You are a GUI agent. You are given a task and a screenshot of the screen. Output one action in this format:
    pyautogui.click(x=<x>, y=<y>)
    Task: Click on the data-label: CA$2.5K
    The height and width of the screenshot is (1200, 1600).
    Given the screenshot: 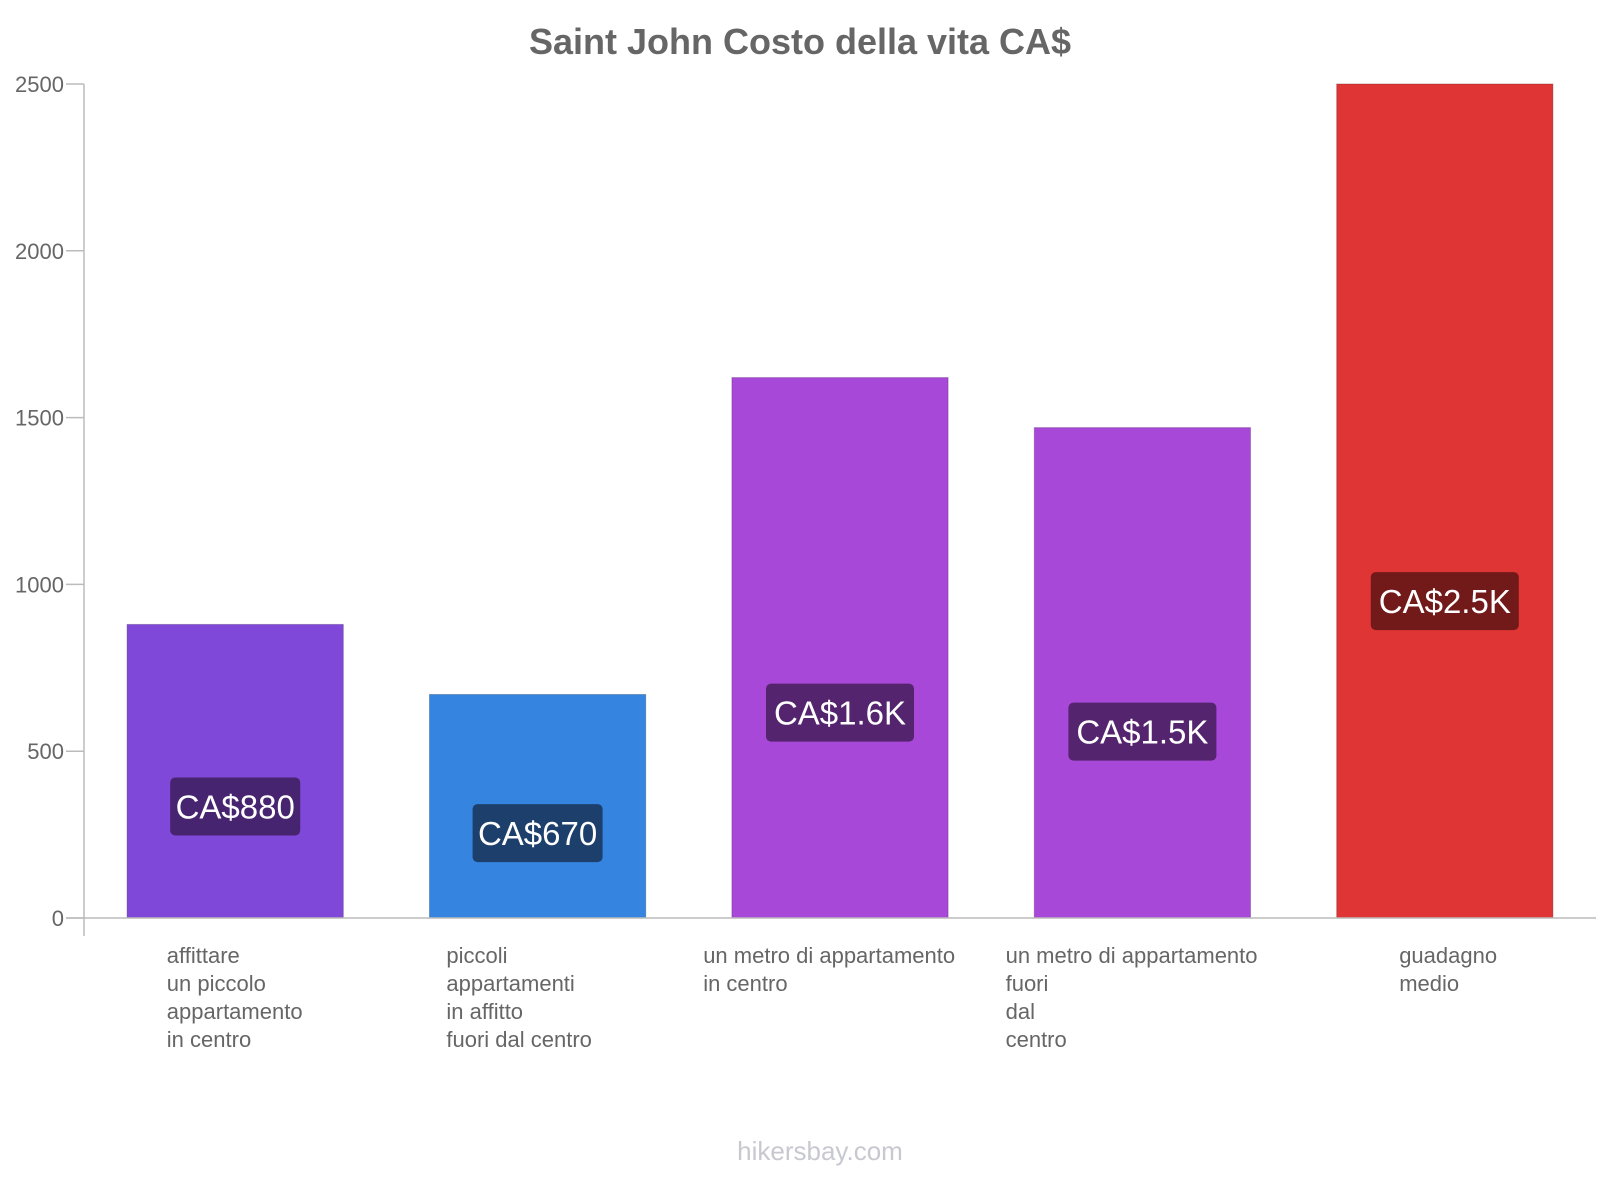 What is the action you would take?
    pyautogui.click(x=1445, y=601)
    